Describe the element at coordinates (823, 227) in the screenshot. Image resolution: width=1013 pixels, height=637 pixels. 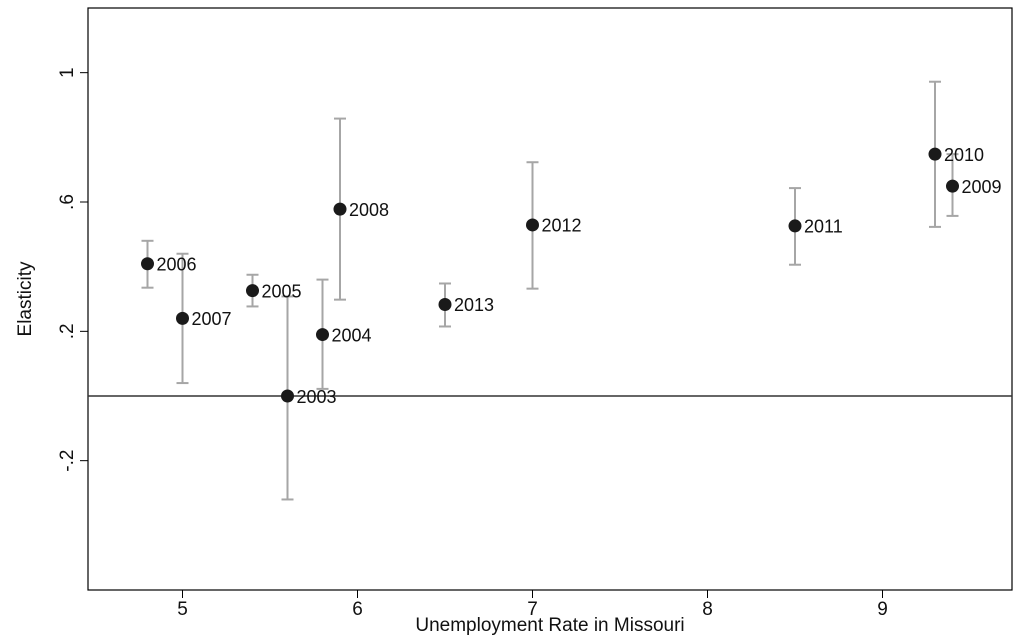
I see `point-label: 2011` at that location.